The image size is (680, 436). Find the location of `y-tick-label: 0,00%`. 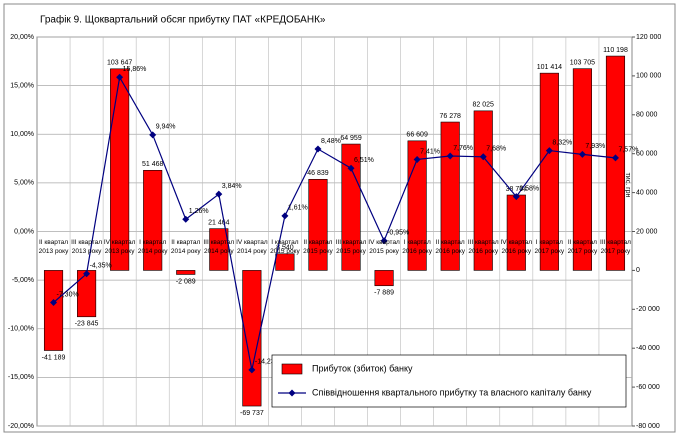

y-tick-label: 0,00% is located at coordinates (24, 231).